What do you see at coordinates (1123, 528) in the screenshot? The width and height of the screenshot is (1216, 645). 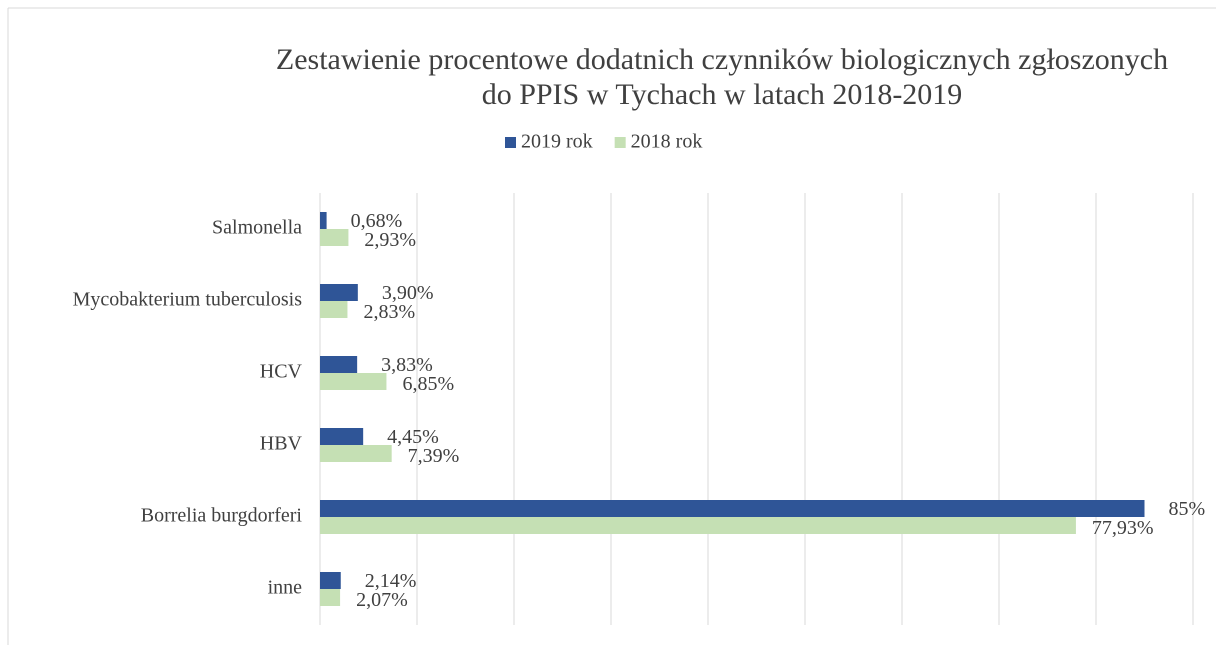 I see `data-label: 77,93%` at bounding box center [1123, 528].